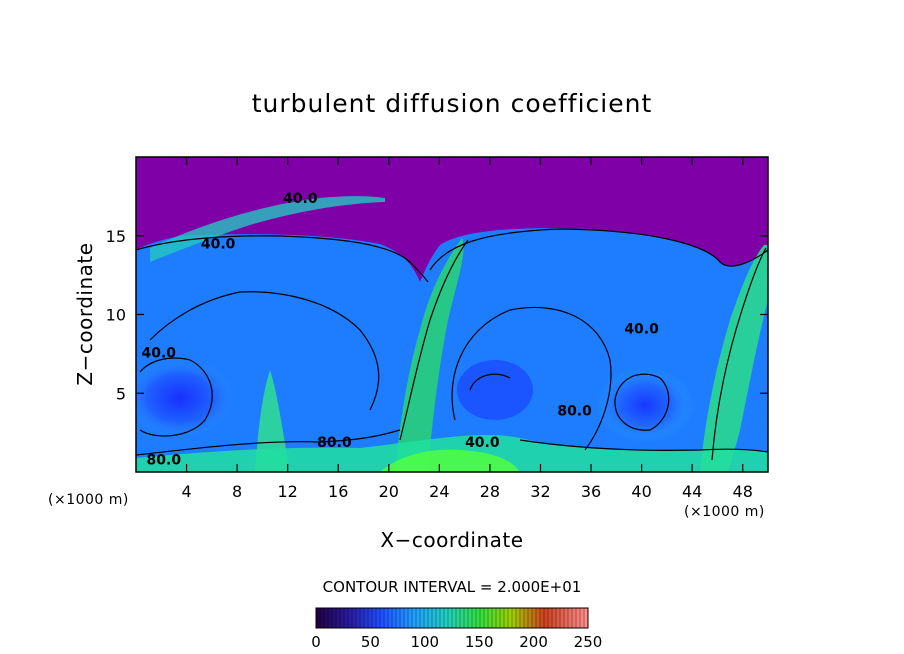  I want to click on colorbar: 0 50 100 150 200 250, so click(456, 629).